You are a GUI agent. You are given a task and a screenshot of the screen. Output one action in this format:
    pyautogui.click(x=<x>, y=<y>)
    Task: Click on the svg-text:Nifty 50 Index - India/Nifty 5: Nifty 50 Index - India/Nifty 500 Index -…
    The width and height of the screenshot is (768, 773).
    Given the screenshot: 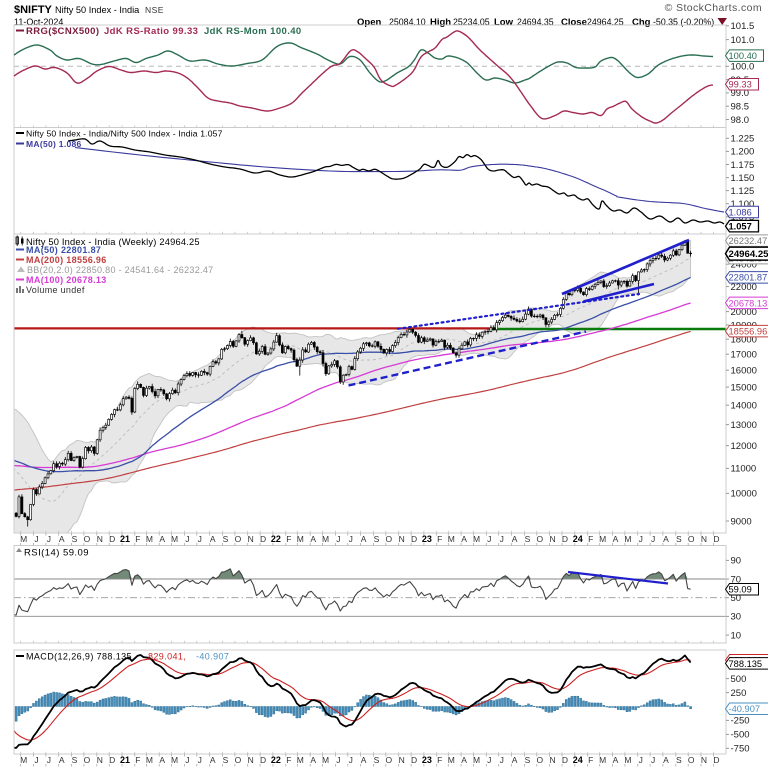 What is the action you would take?
    pyautogui.click(x=124, y=134)
    